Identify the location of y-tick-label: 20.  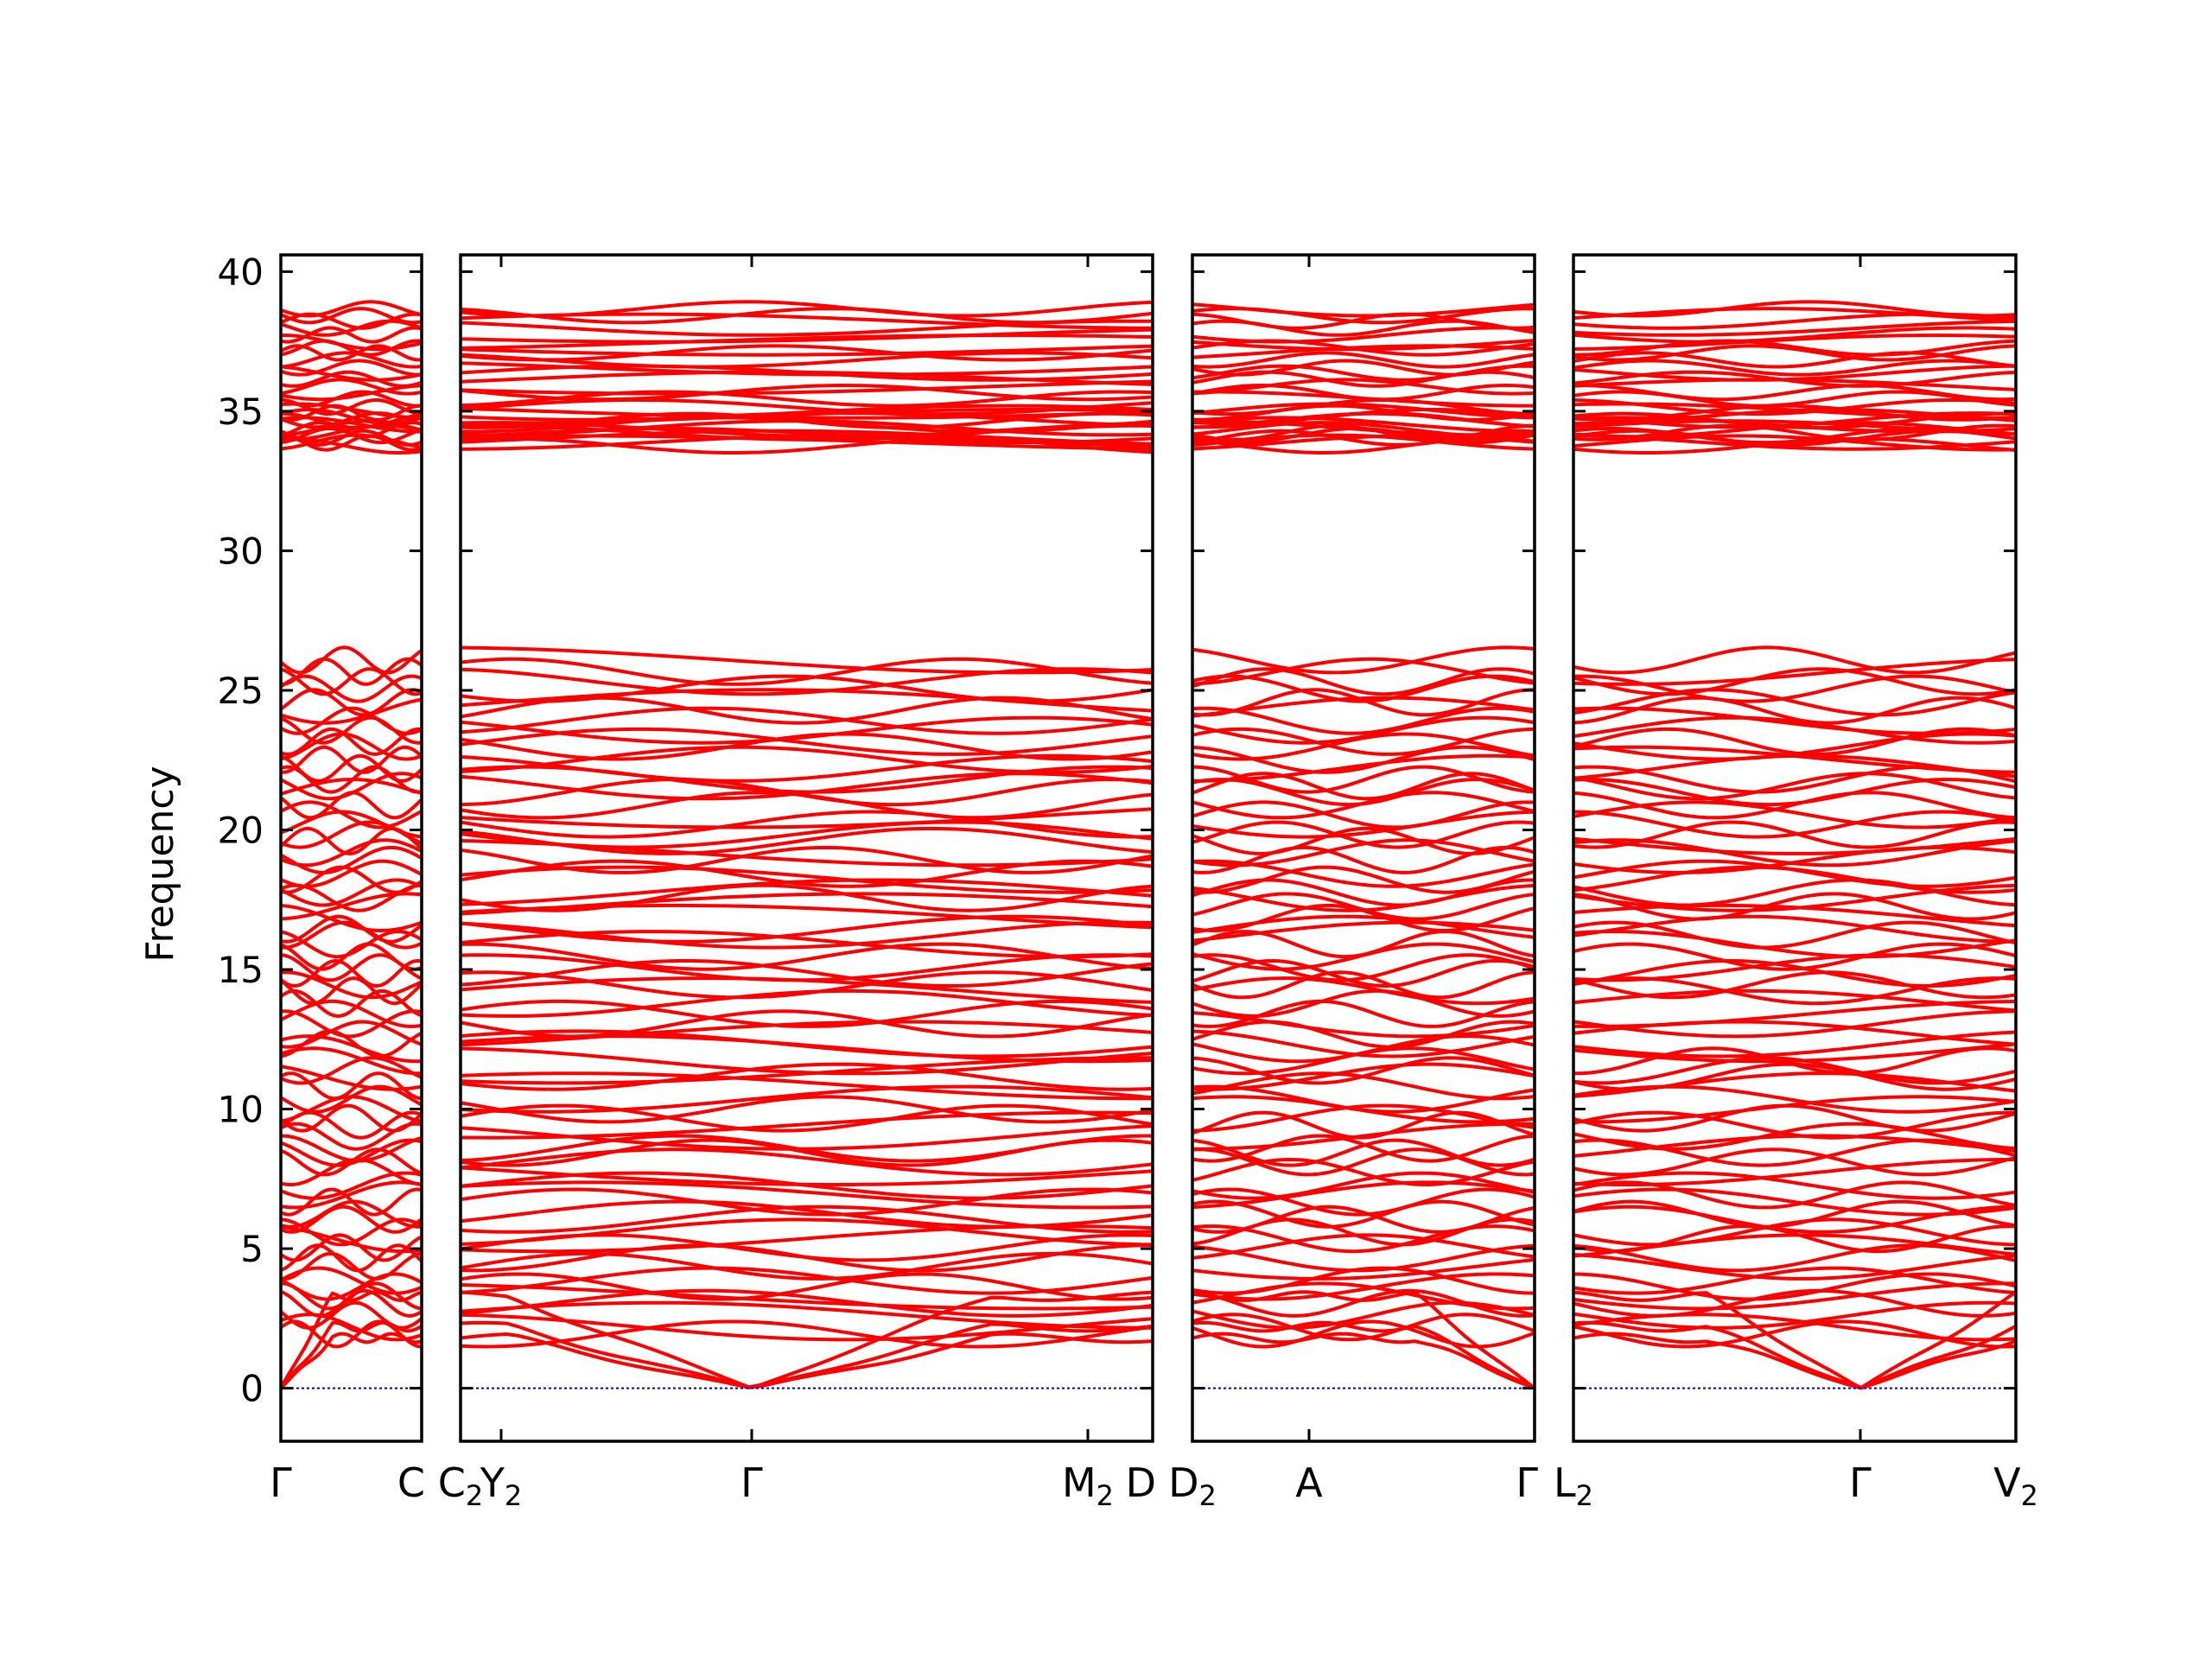
(241, 831).